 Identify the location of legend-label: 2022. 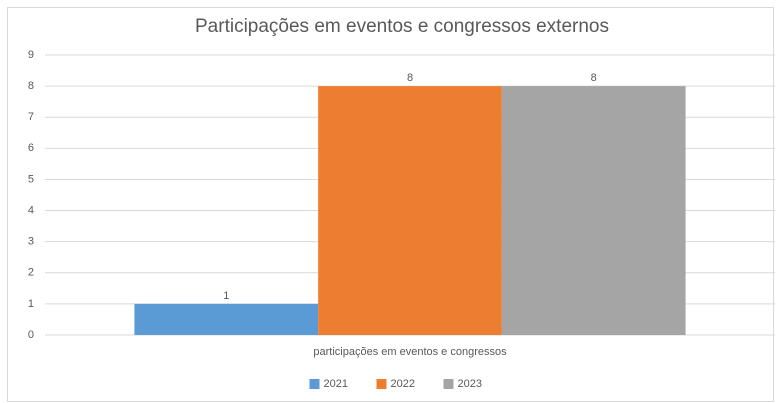
(403, 384).